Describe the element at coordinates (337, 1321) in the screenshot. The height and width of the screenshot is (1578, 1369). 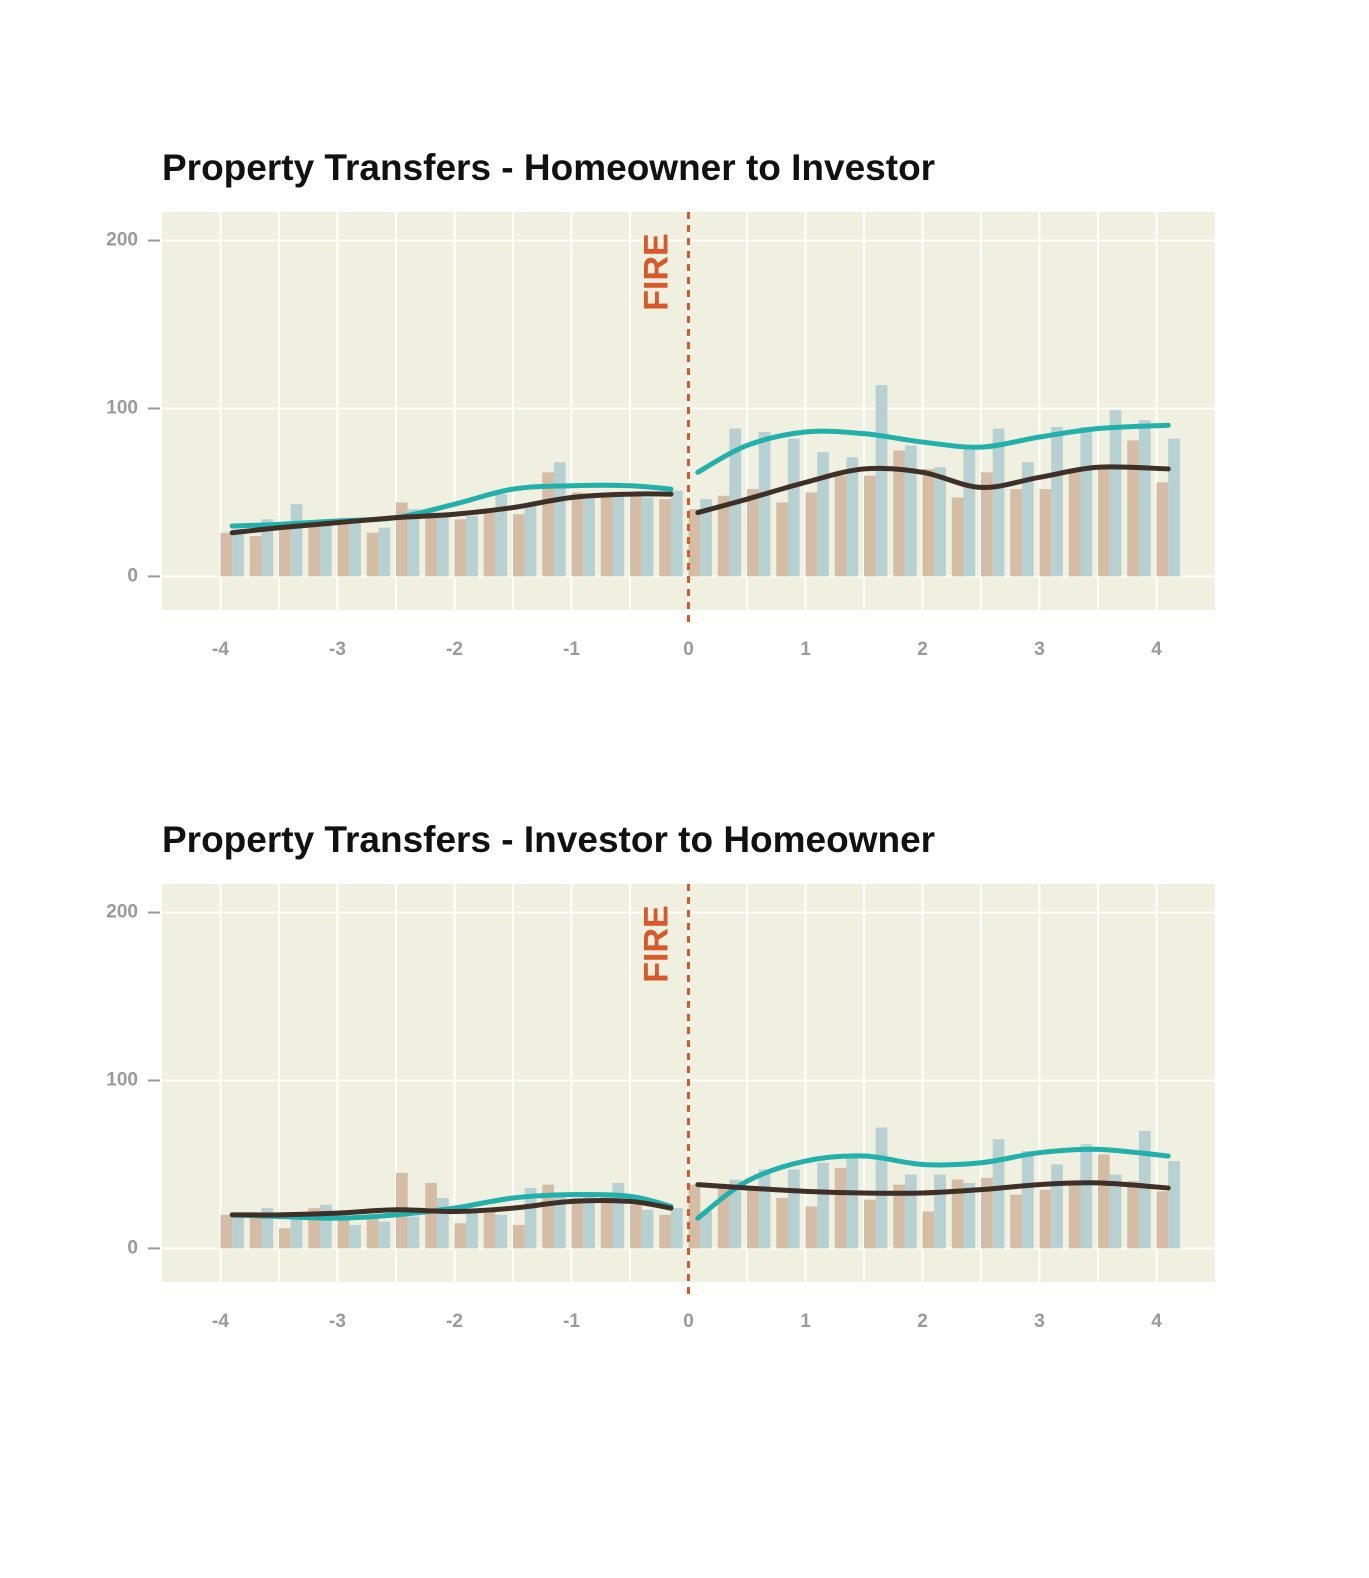
I see `x-tick-label: -3` at that location.